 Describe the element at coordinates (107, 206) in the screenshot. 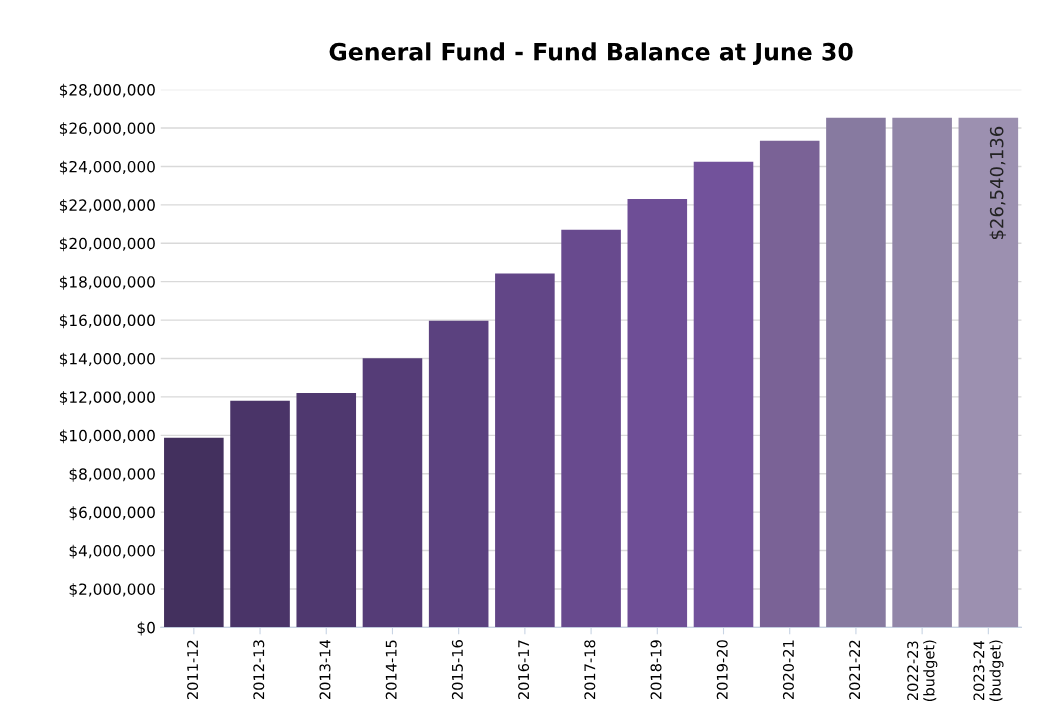

I see `y-tick-label: $22,000,000` at that location.